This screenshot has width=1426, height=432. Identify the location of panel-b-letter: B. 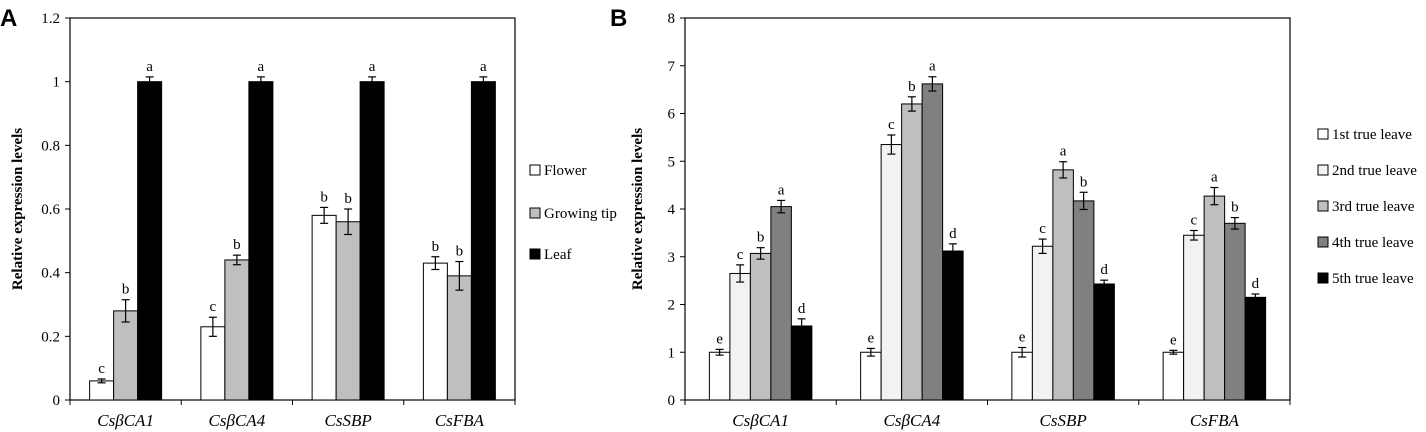
(618, 18).